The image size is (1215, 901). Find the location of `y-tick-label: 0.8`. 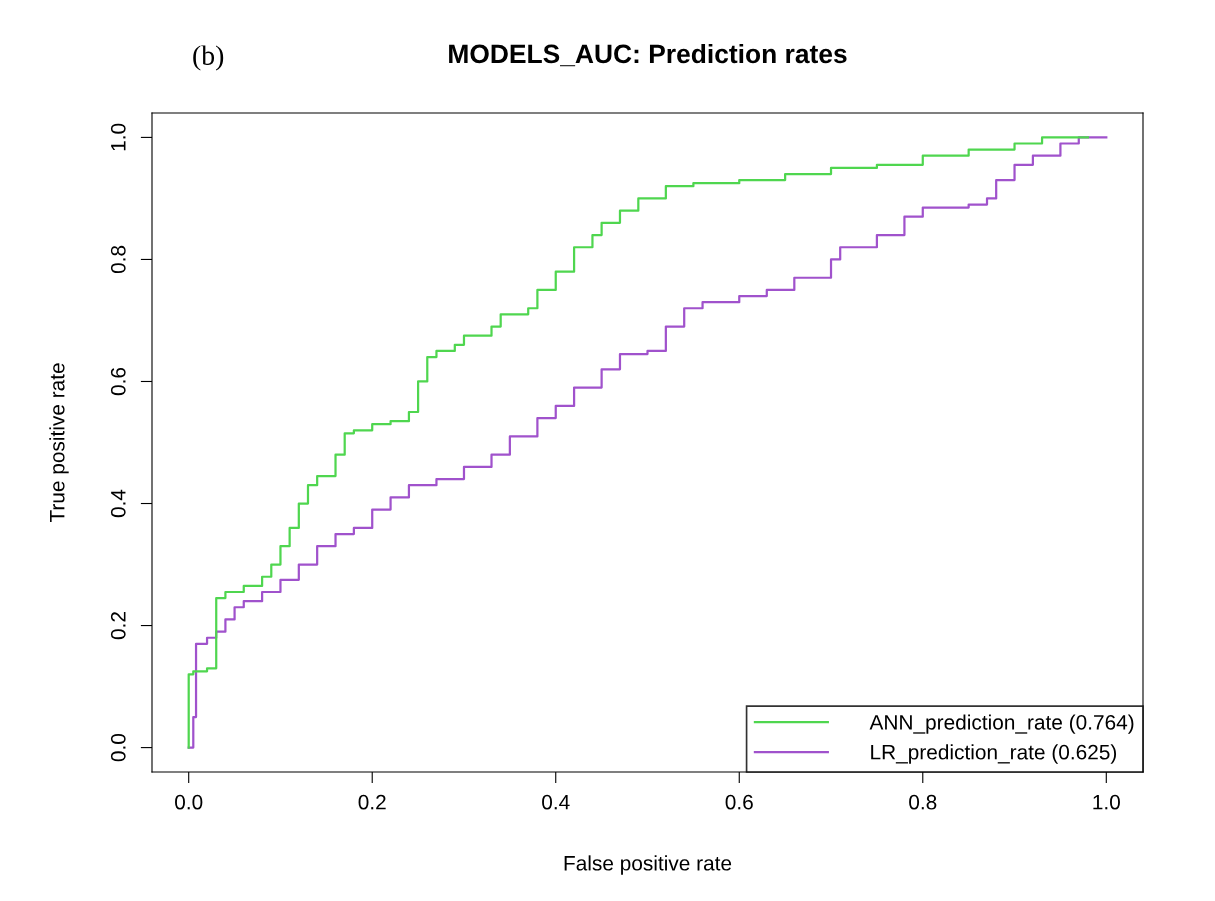

y-tick-label: 0.8 is located at coordinates (118, 259).